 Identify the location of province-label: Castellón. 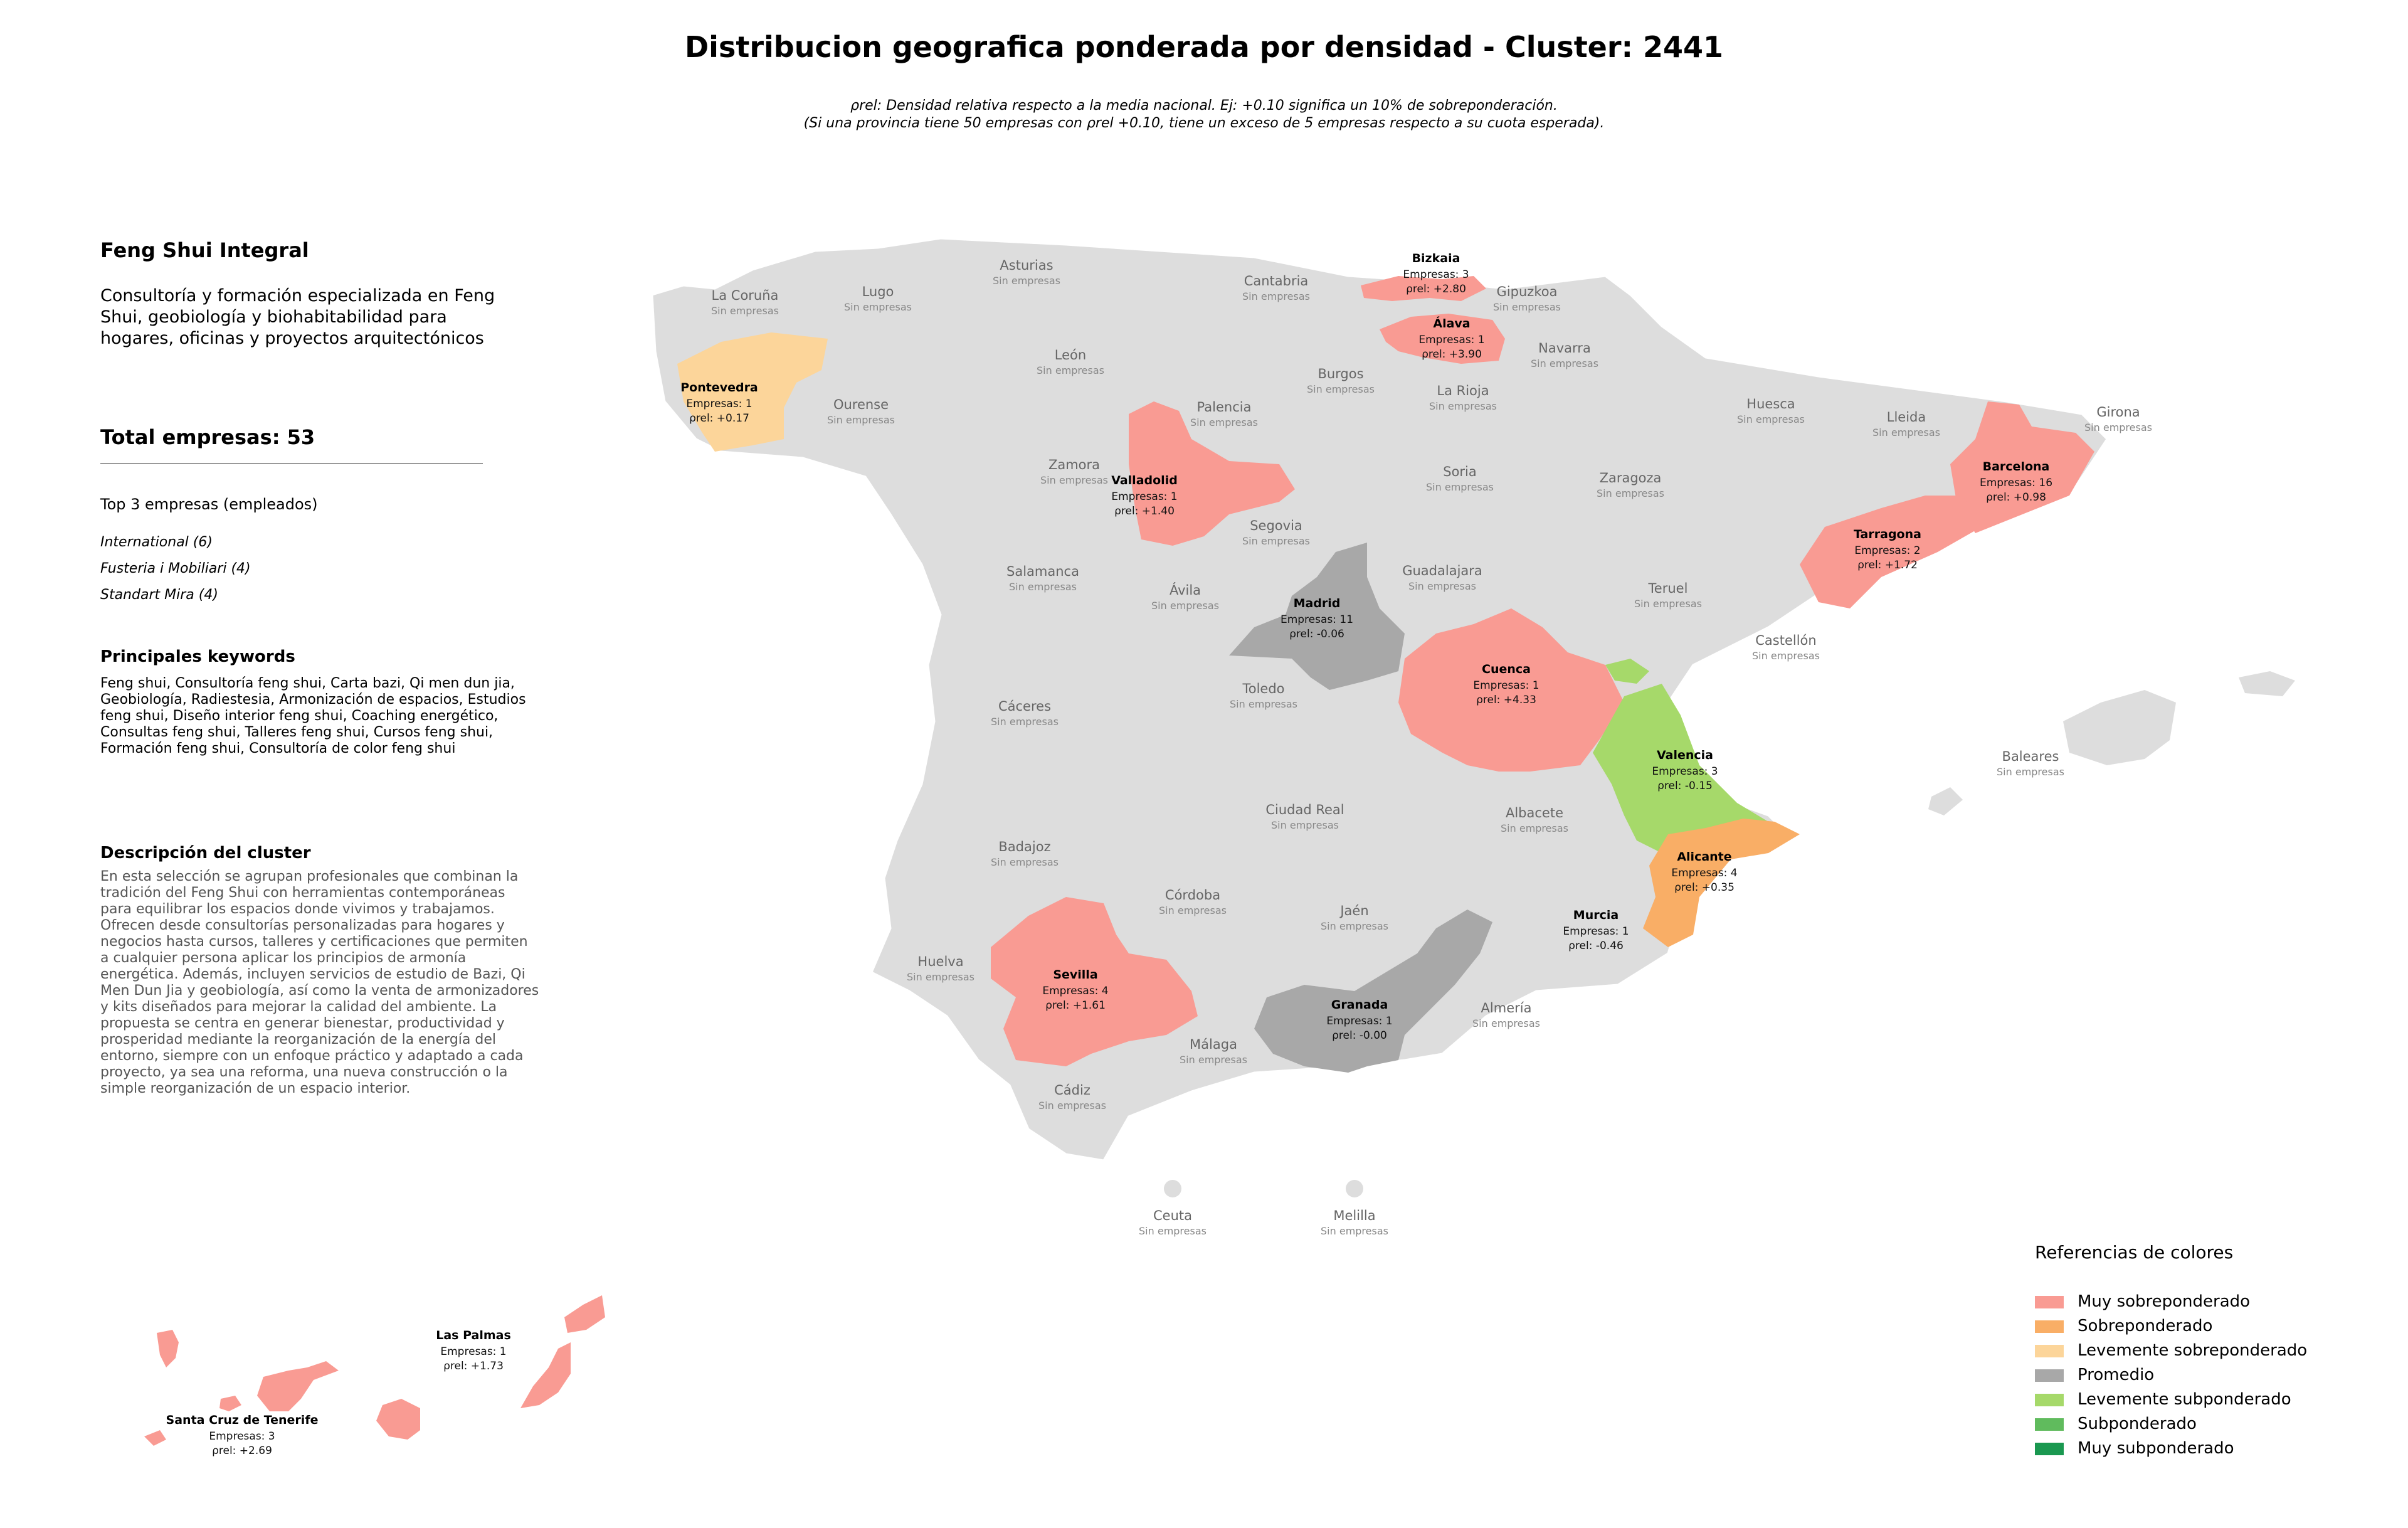
(1785, 640).